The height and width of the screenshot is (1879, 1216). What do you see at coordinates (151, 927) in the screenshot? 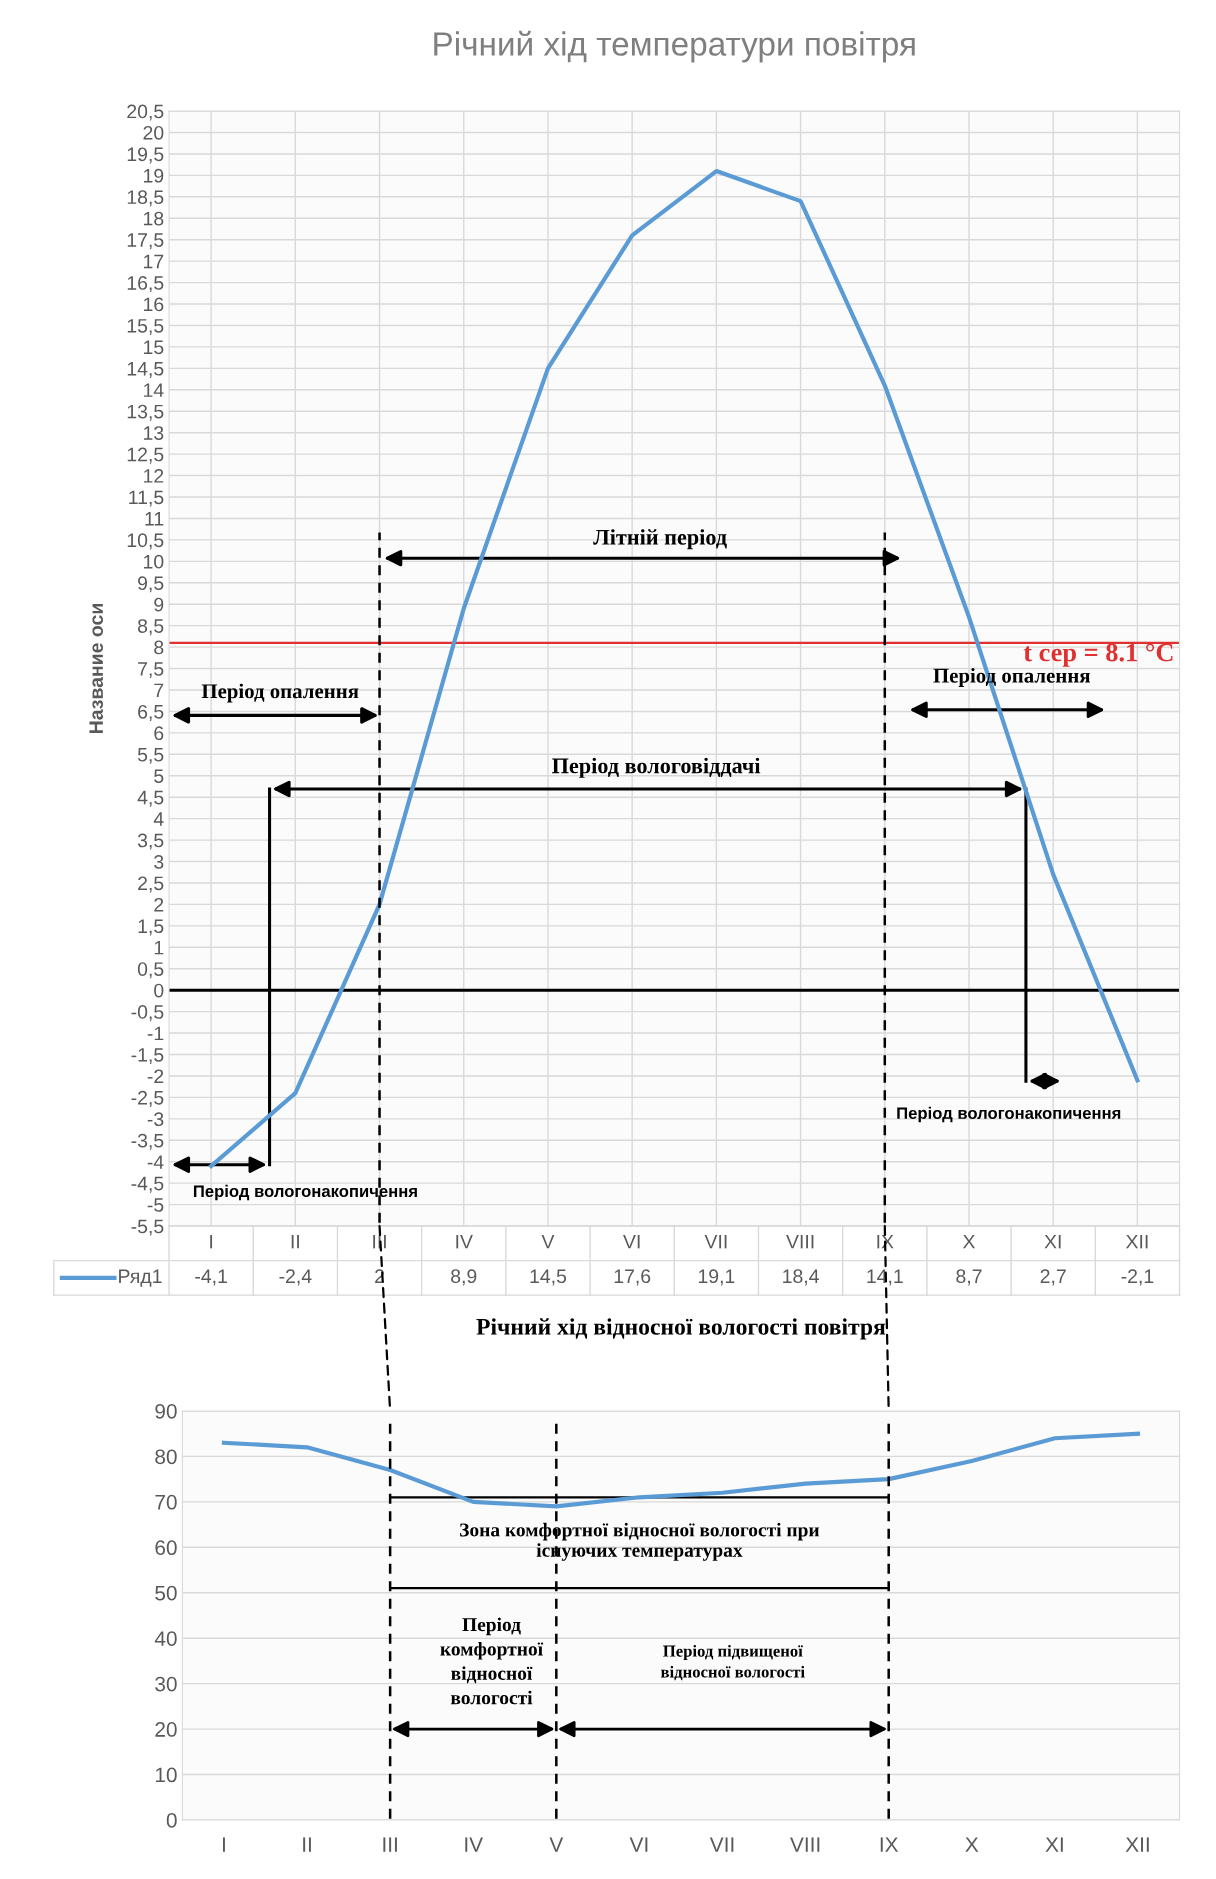
I see `y-tick-label: 1,5` at bounding box center [151, 927].